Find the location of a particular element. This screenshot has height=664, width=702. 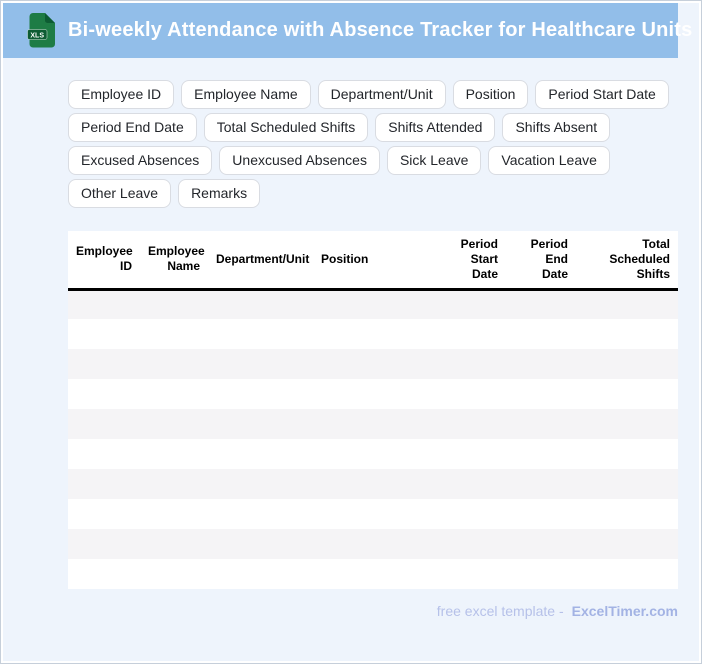

column-header-department-unit: Department/Unit is located at coordinates (260, 261).